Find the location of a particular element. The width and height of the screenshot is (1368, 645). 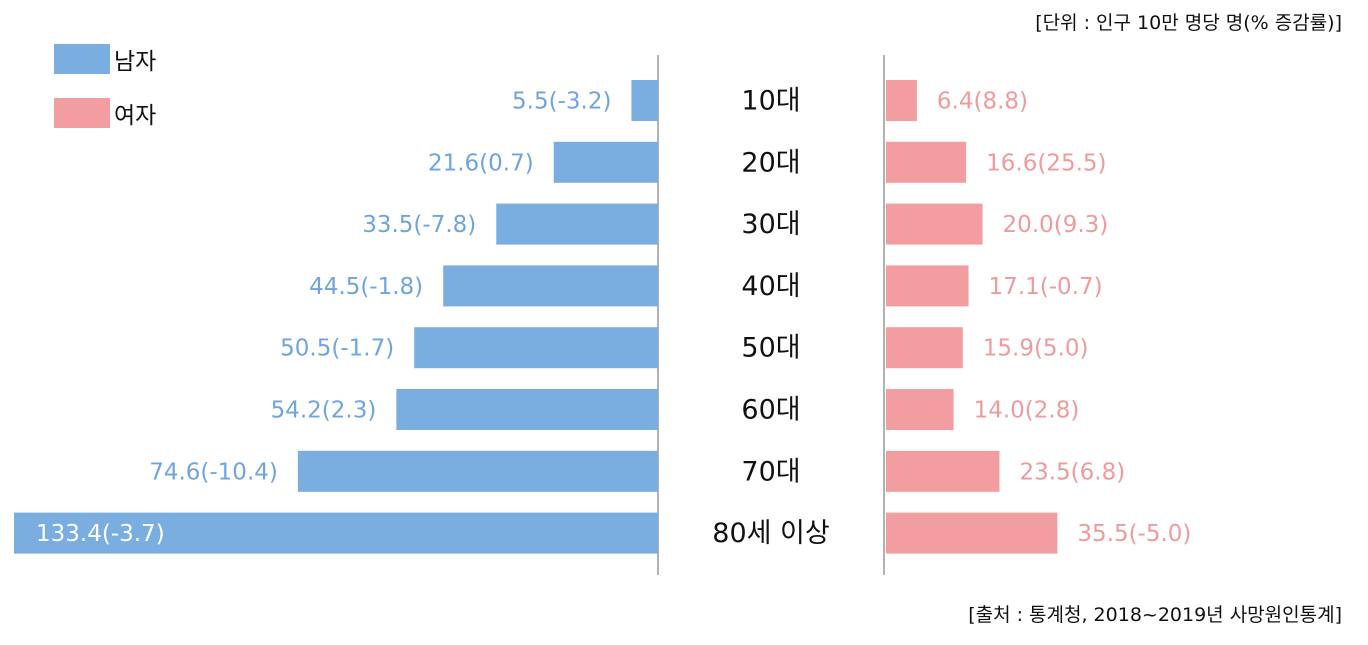

legend-item-male: 남자 is located at coordinates (105, 59).